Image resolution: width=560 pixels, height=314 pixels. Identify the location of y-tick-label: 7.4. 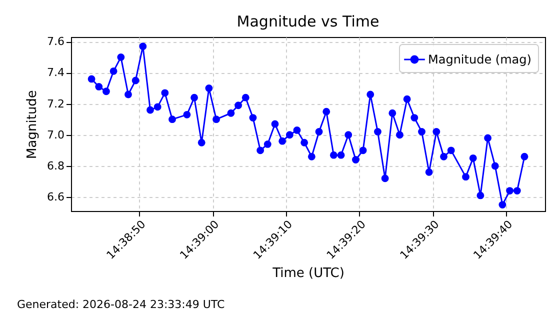
(55, 73).